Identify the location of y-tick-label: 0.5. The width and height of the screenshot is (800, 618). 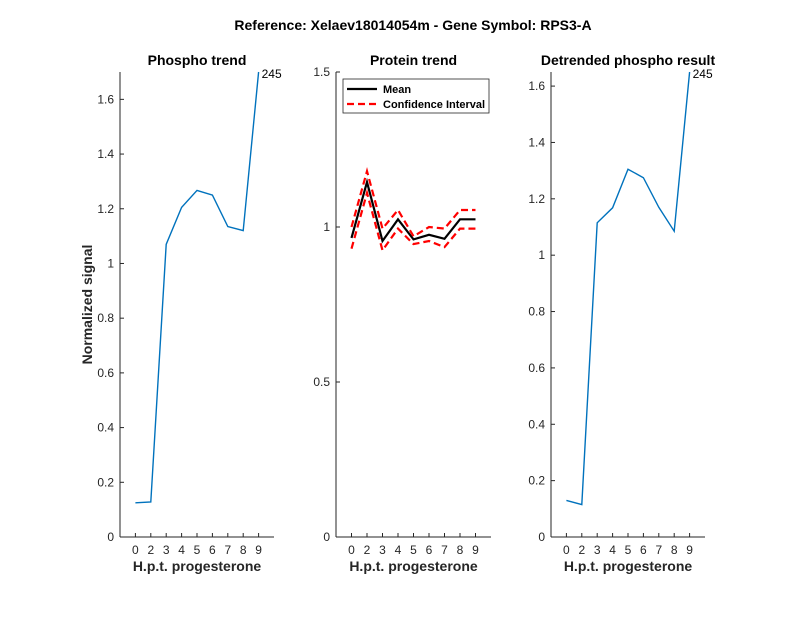
(321, 382).